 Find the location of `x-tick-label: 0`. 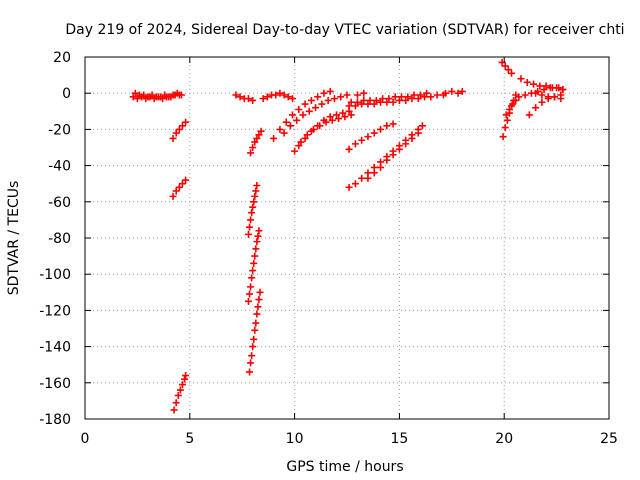

x-tick-label: 0 is located at coordinates (85, 439).